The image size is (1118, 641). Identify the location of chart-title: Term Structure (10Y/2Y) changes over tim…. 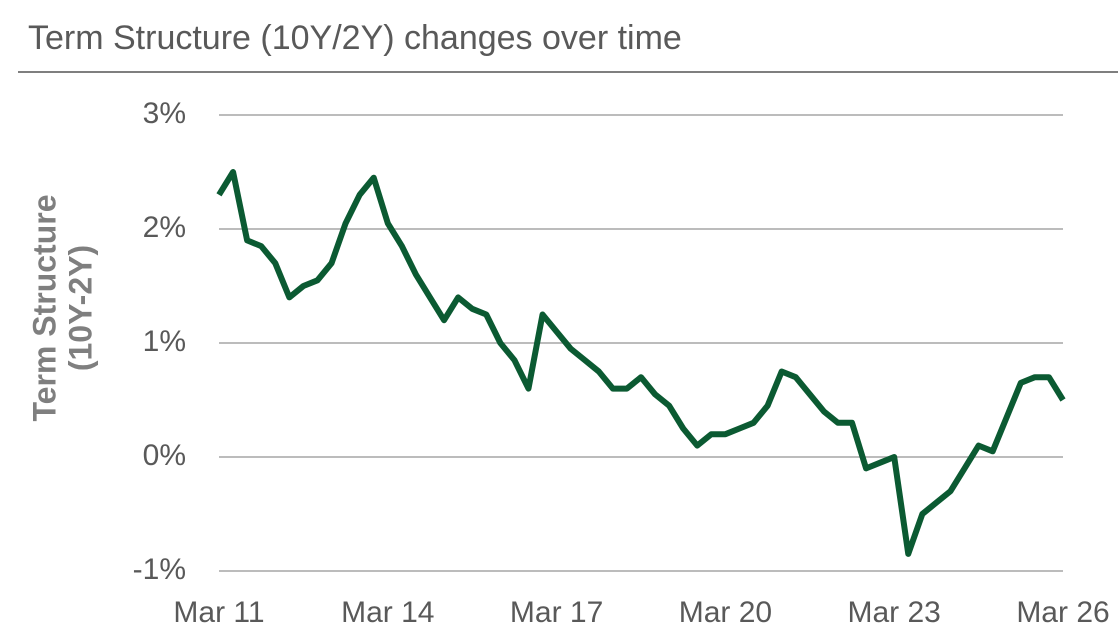
(355, 38).